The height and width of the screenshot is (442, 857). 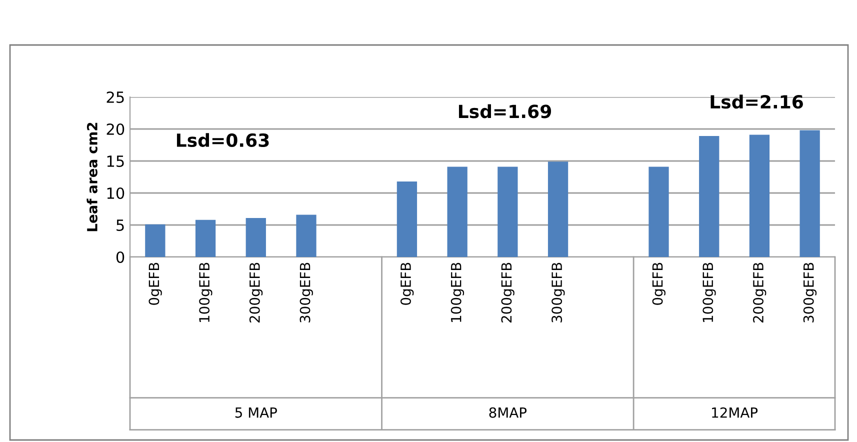 What do you see at coordinates (92, 177) in the screenshot?
I see `y-axis-title: Leaf area cm2` at bounding box center [92, 177].